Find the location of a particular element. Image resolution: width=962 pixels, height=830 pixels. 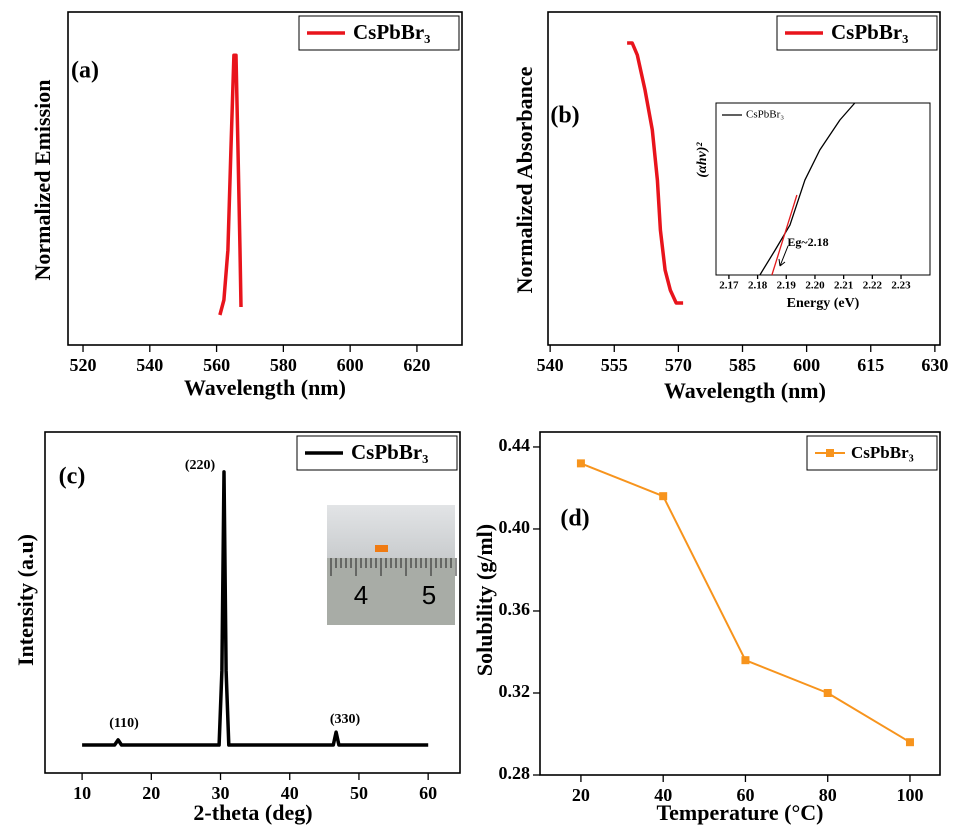

x-tick-label: 2.19 is located at coordinates (787, 286).